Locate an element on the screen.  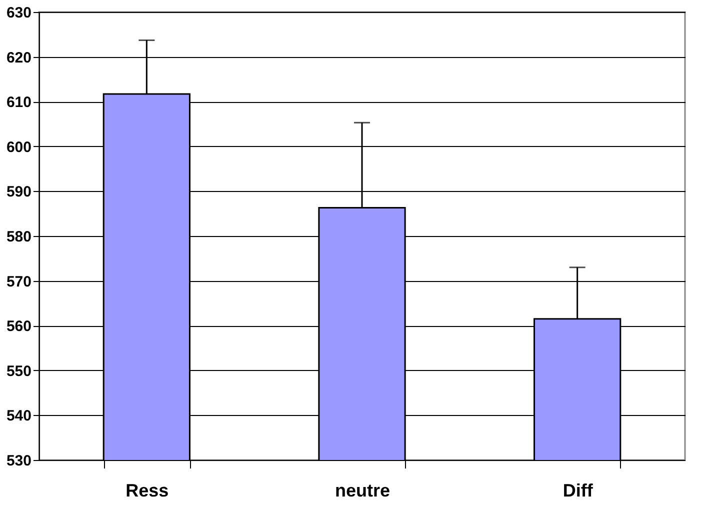
x-tick-label: Ress is located at coordinates (147, 490).